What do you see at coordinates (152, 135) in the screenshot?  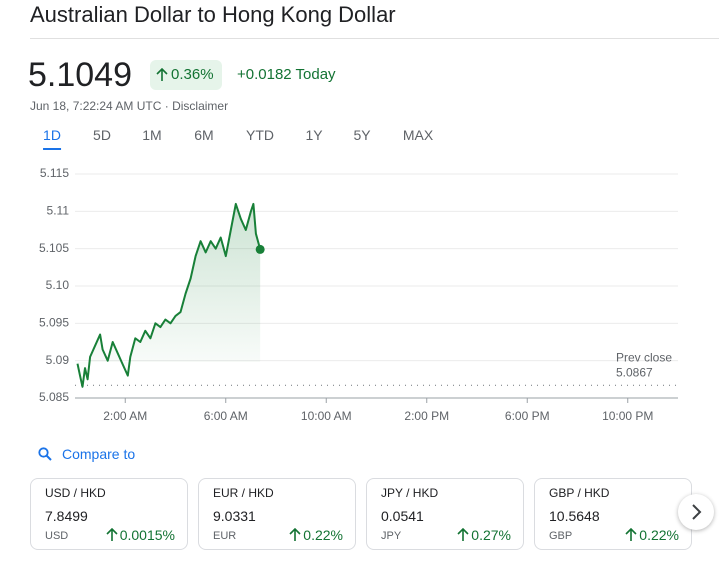 I see `range-tab: 1M` at bounding box center [152, 135].